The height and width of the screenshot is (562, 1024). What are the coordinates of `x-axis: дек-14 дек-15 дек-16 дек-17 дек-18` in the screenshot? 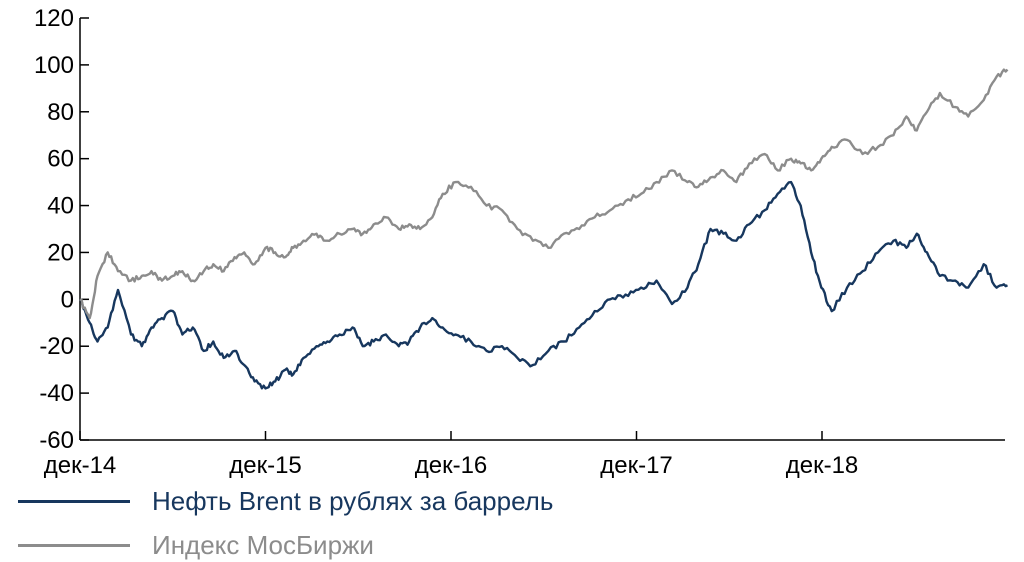 It's located at (524, 455).